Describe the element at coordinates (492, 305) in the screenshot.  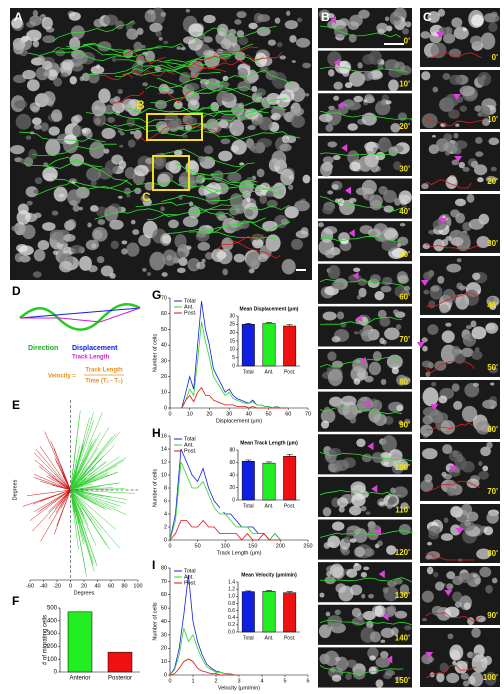
I see `time-label: 40'` at that location.